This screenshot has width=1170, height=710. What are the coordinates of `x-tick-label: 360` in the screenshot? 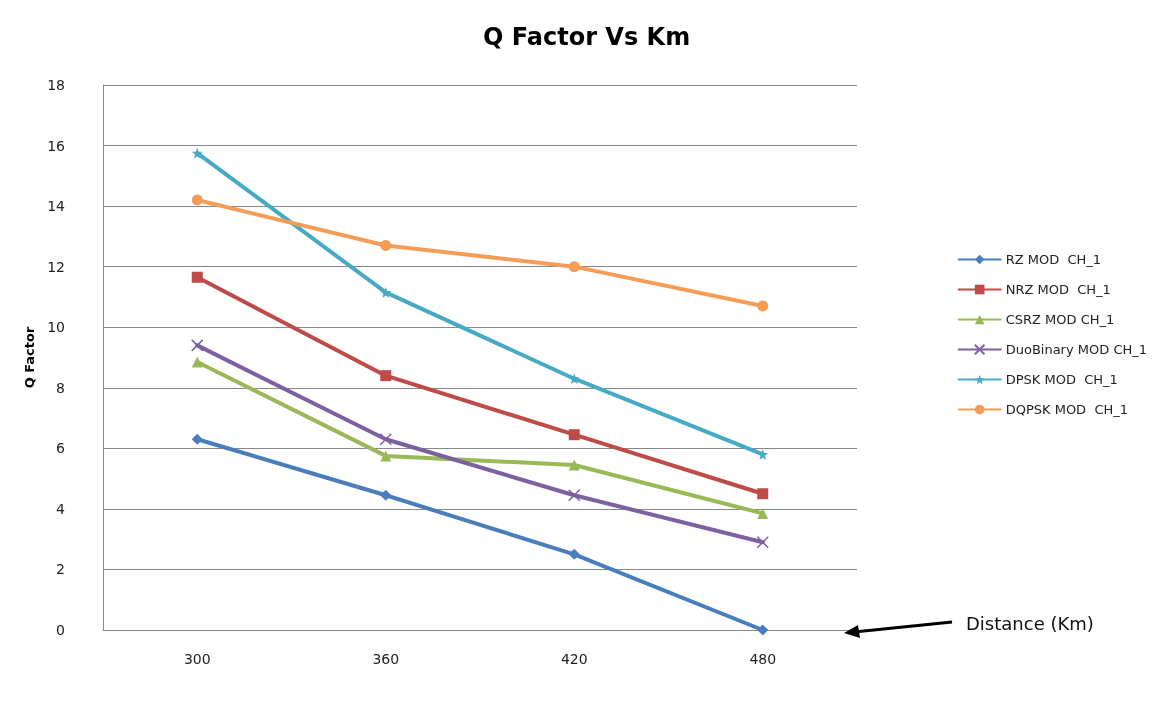 It's located at (386, 659).